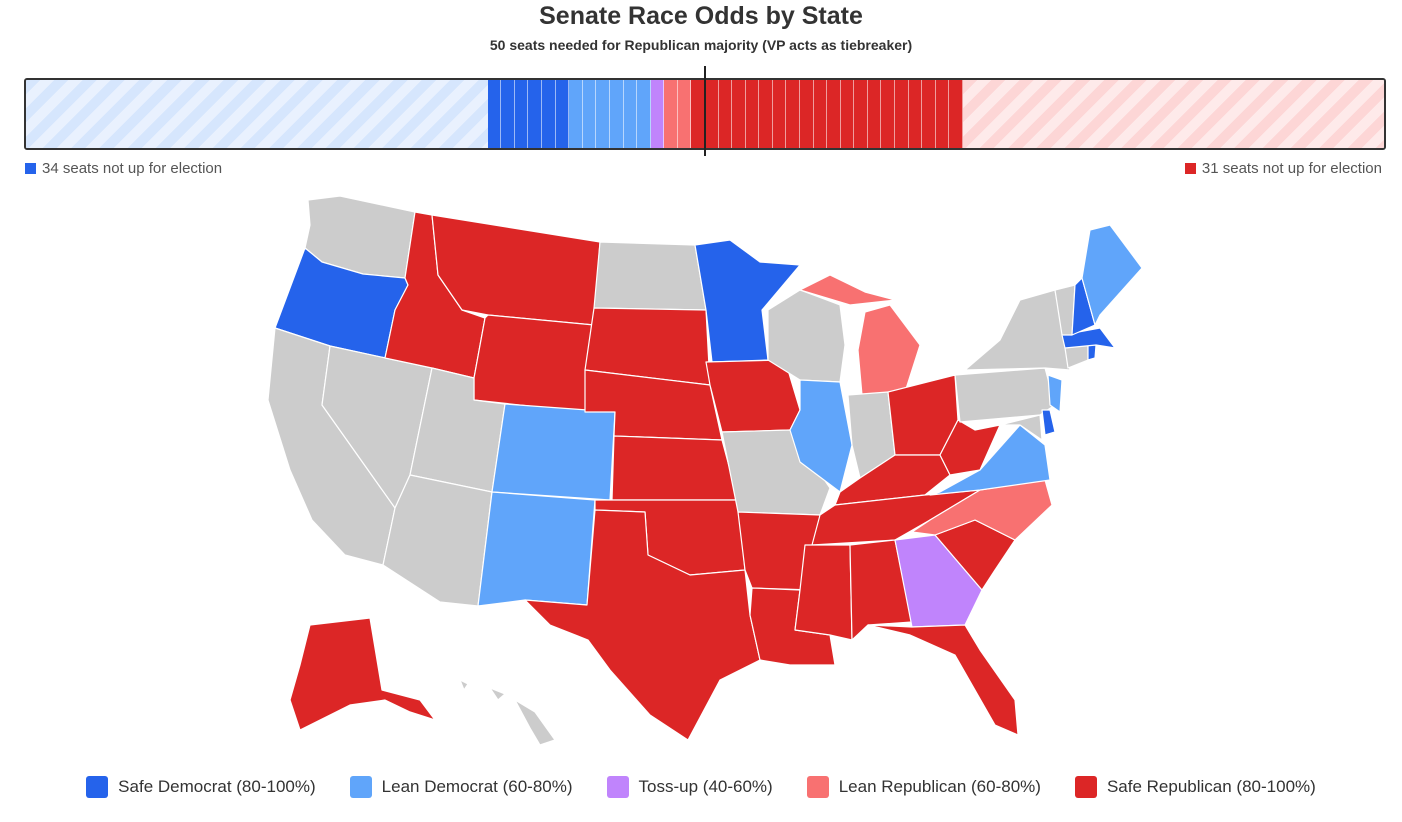 The height and width of the screenshot is (822, 1402). What do you see at coordinates (821, 436) in the screenshot?
I see `state-illinois` at bounding box center [821, 436].